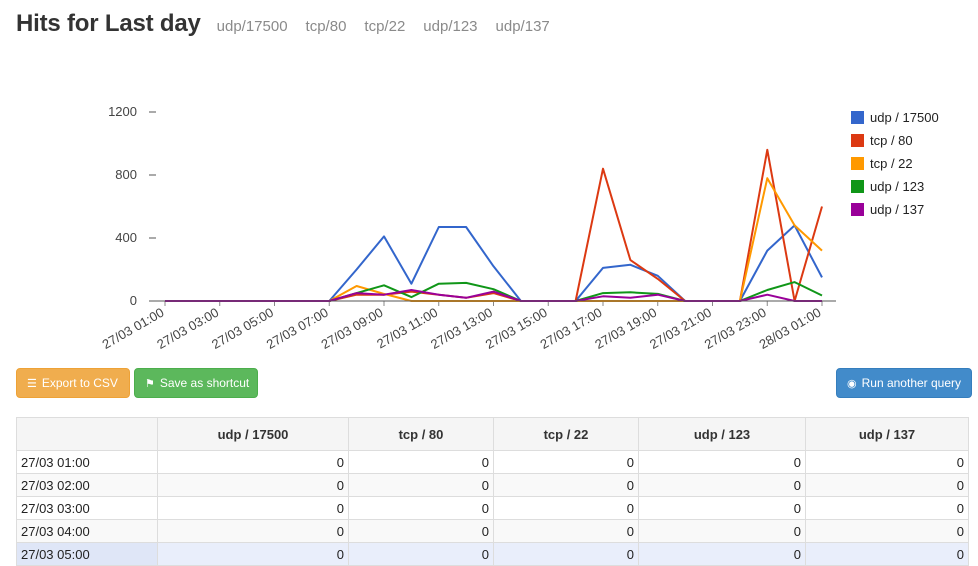 The width and height of the screenshot is (978, 566). What do you see at coordinates (108, 23) in the screenshot?
I see `page-title: Hits for Last day` at bounding box center [108, 23].